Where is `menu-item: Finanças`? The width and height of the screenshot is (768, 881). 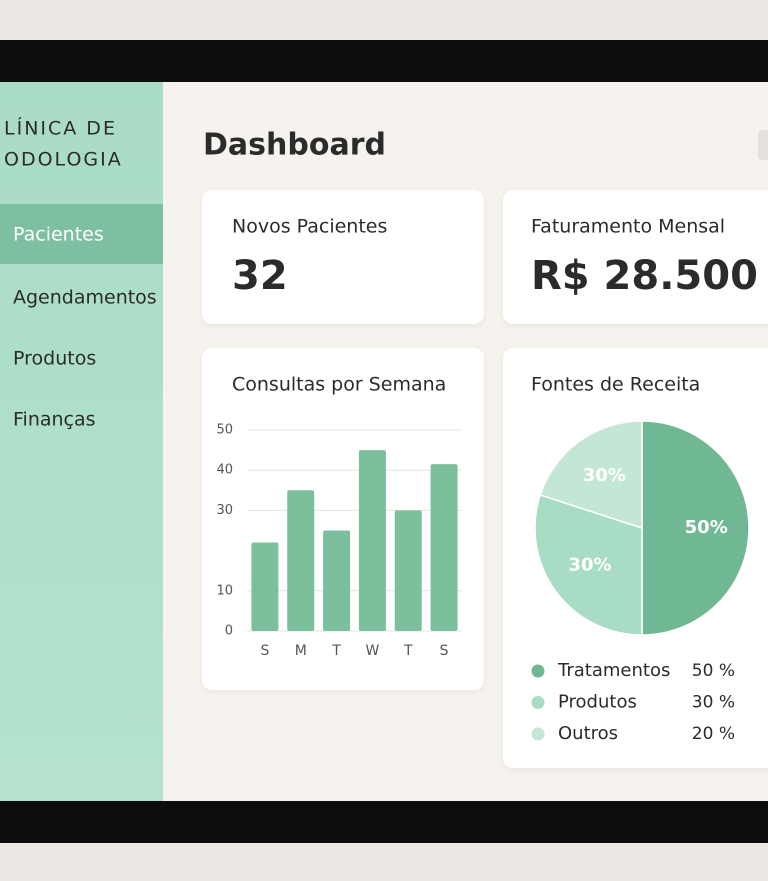 menu-item: Finanças is located at coordinates (54, 420).